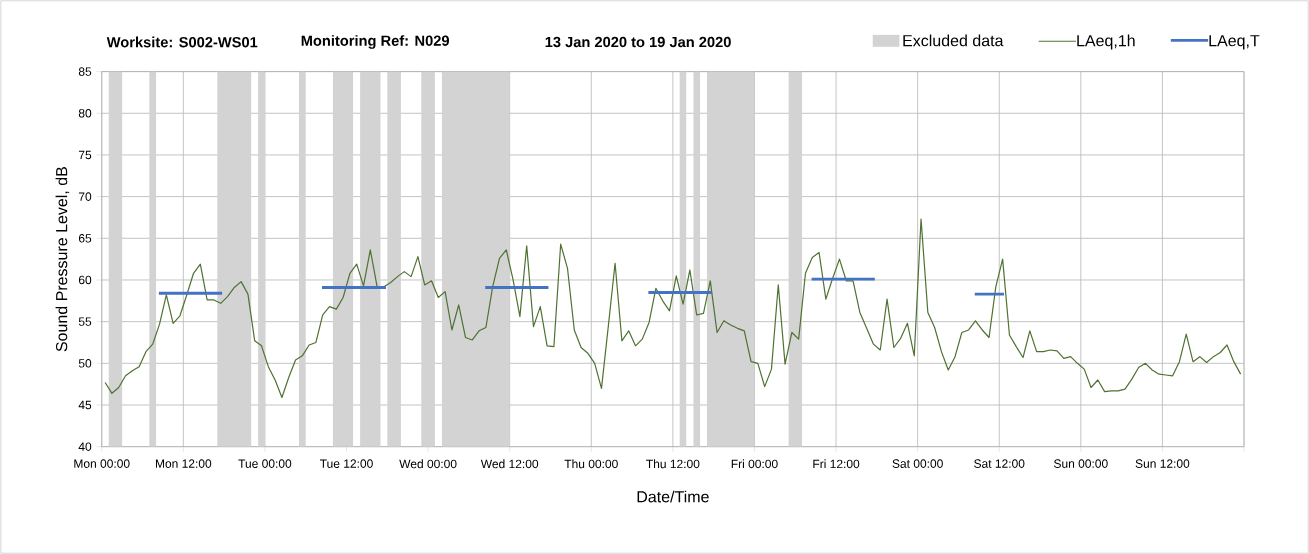  Describe the element at coordinates (1106, 42) in the screenshot. I see `legend-label: LAeq,1h` at that location.